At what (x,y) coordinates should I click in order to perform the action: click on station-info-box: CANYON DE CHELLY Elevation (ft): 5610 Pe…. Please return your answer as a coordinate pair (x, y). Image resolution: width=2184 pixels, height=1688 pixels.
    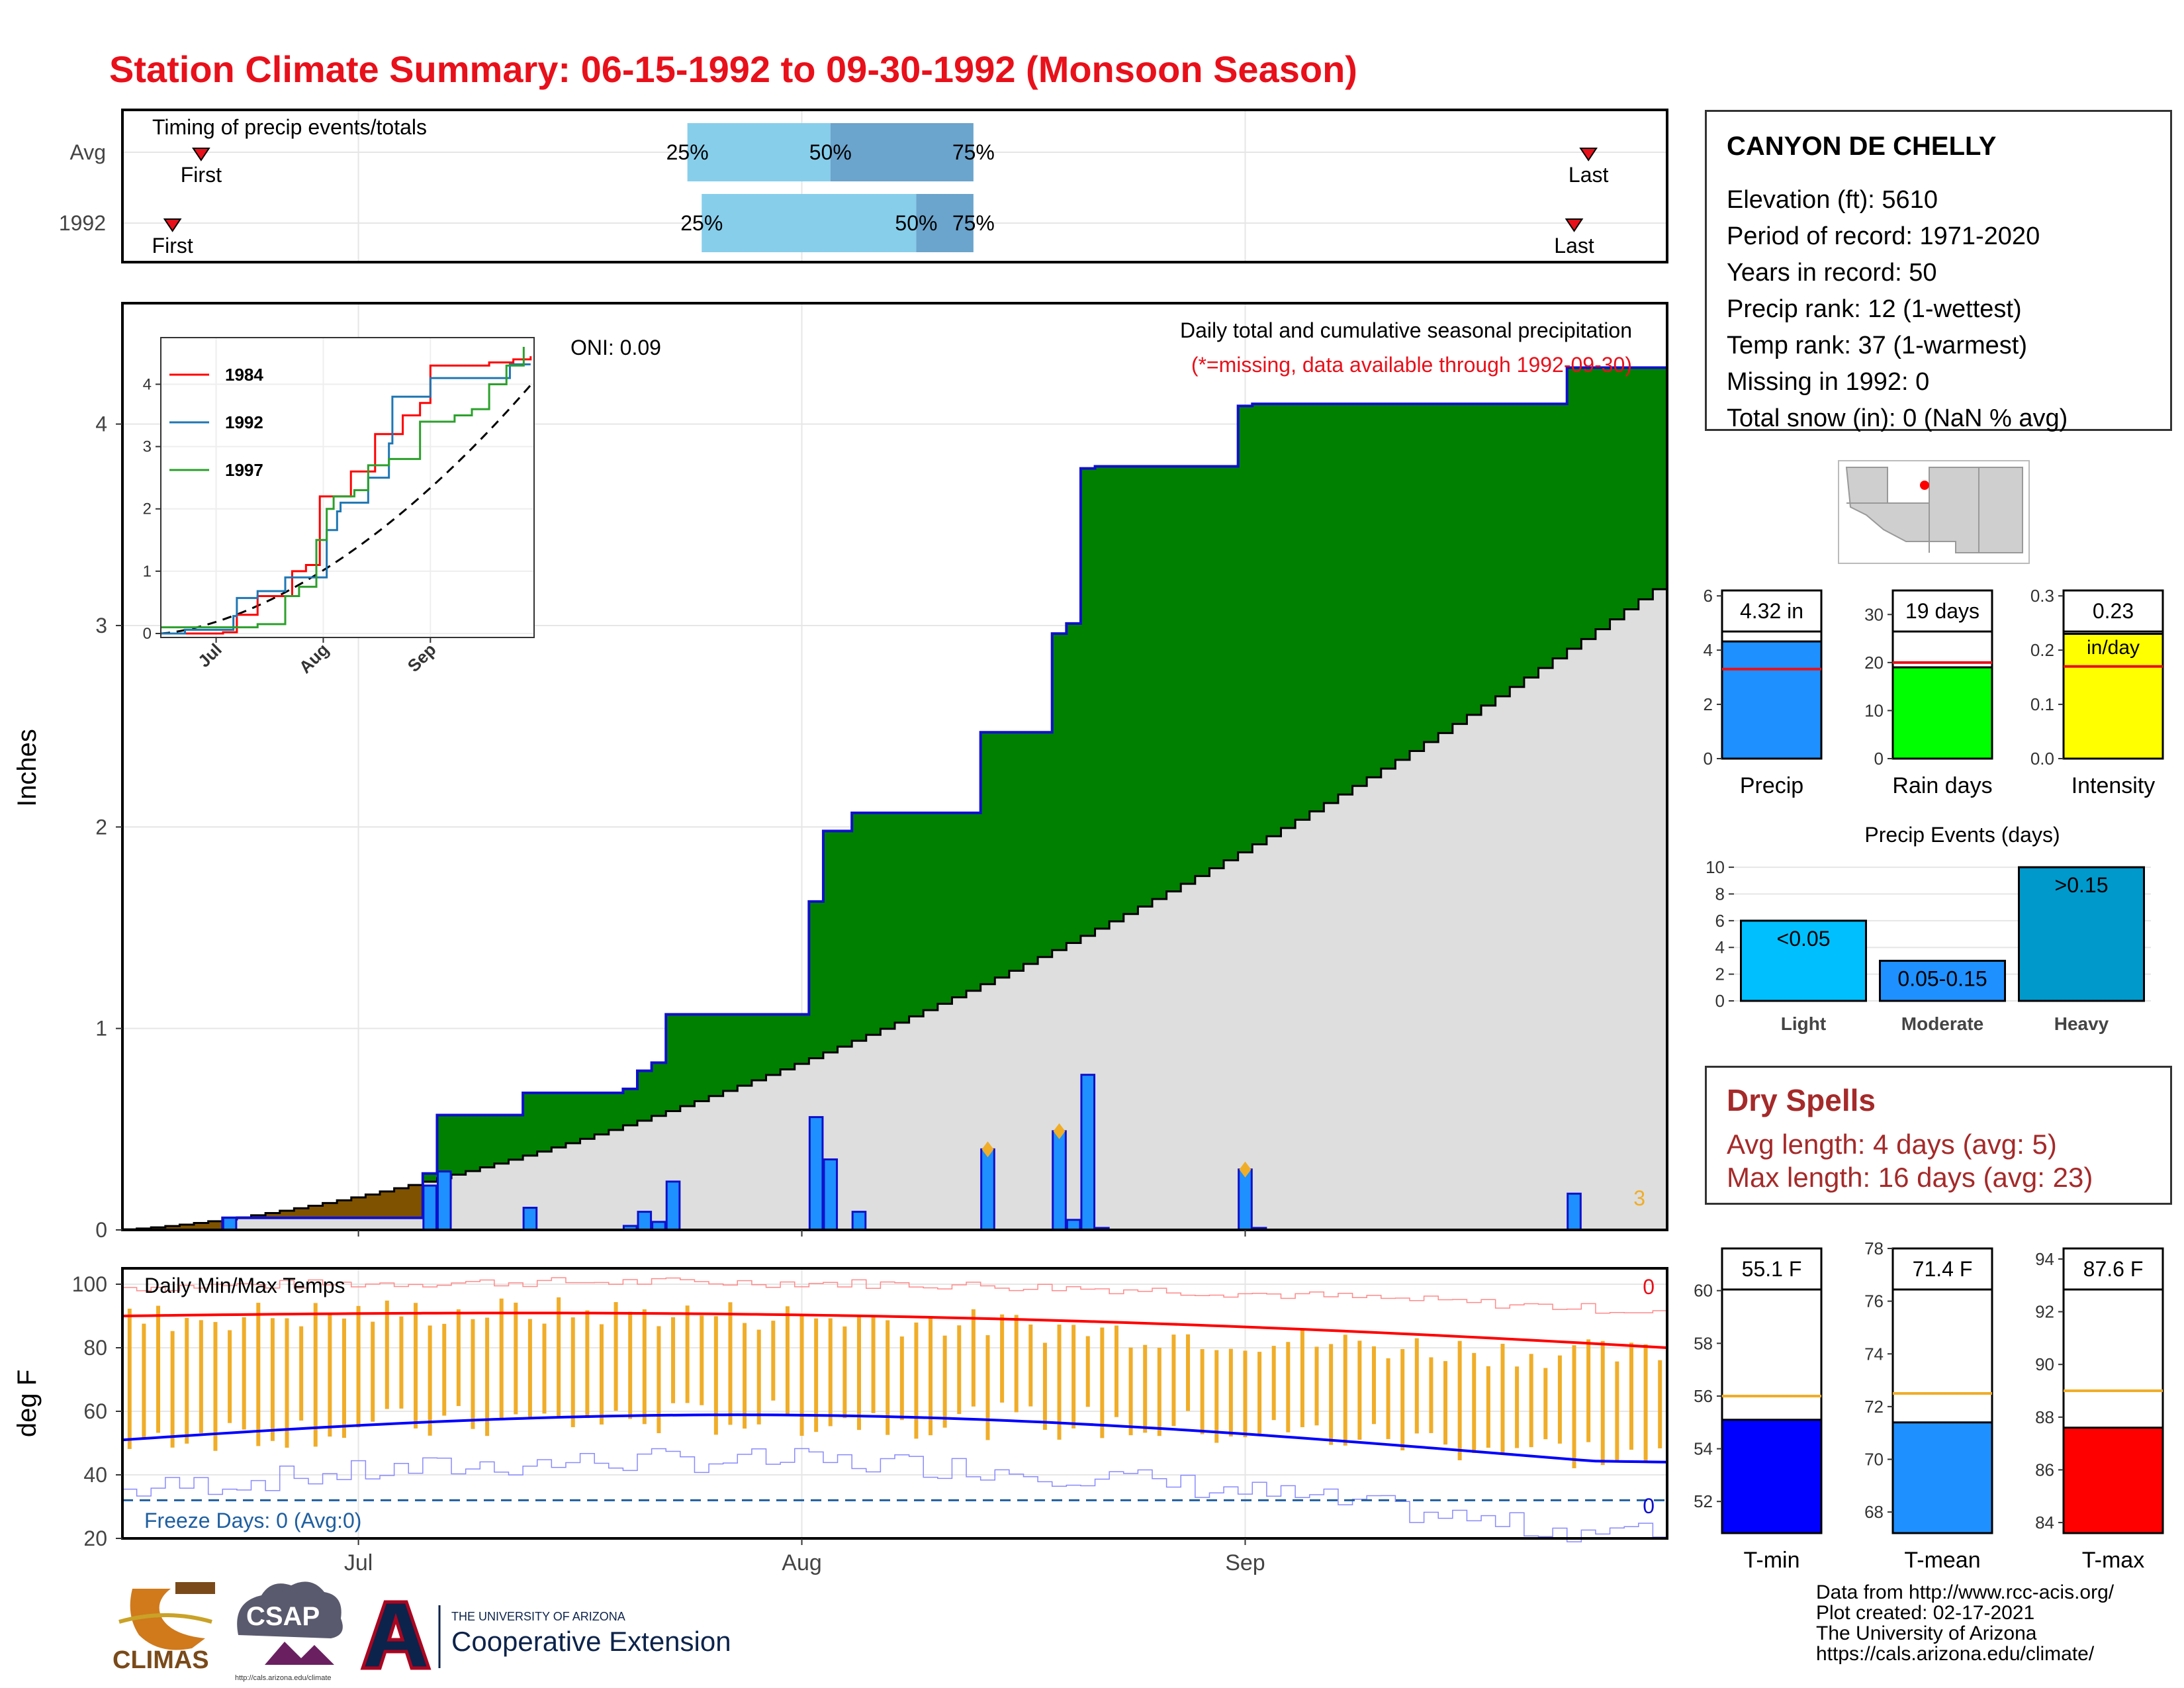
    Looking at the image, I should click on (1939, 271).